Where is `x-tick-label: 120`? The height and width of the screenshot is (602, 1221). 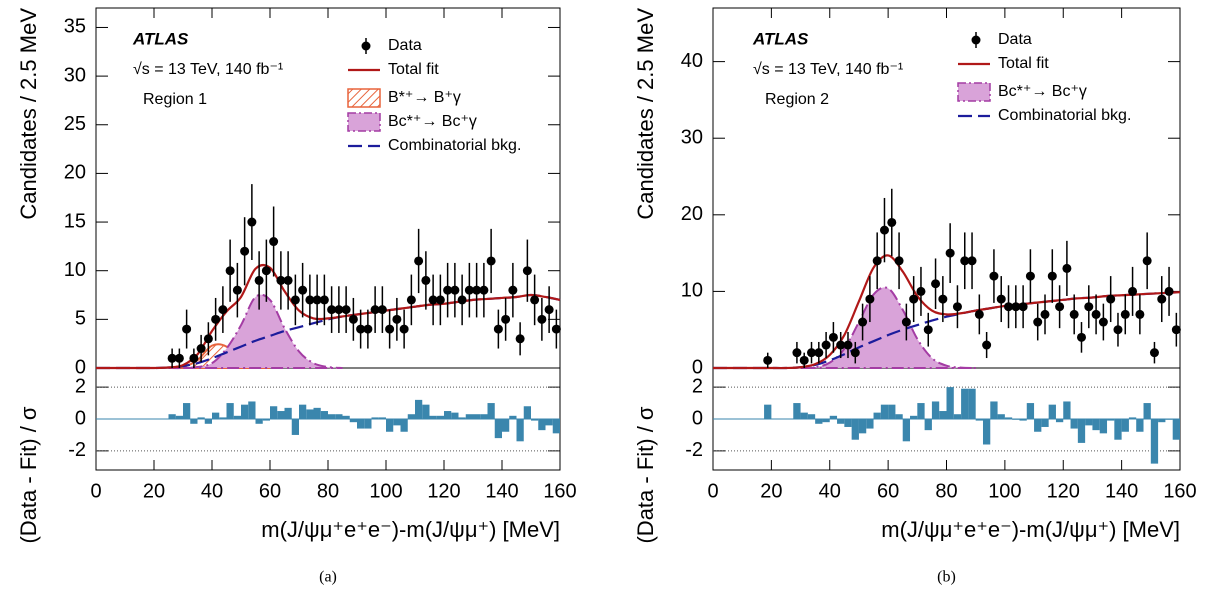 x-tick-label: 120 is located at coordinates (443, 491).